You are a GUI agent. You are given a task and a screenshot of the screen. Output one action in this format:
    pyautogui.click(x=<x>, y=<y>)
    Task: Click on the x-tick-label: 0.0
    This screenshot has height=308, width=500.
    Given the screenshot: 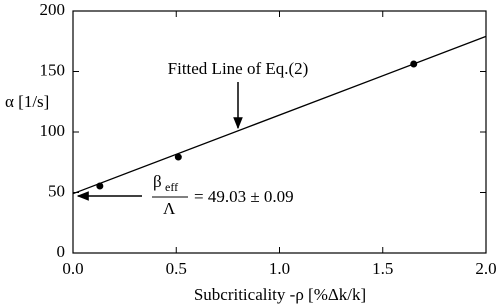 What is the action you would take?
    pyautogui.click(x=72, y=268)
    